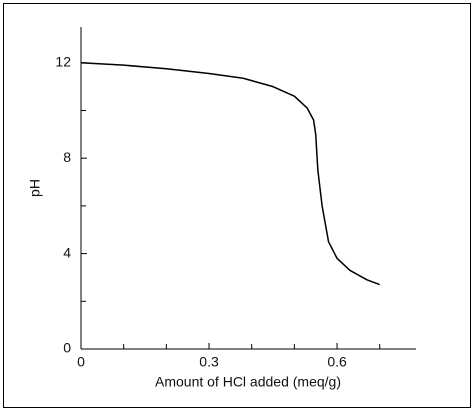 The image size is (475, 412). Describe the element at coordinates (35, 188) in the screenshot. I see `y-axis-label: pH` at that location.